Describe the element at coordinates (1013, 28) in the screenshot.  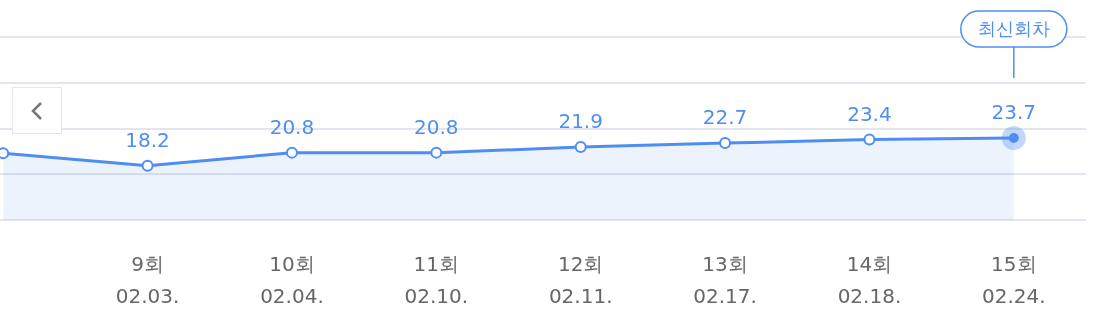
I see `annotation: 최신회차` at that location.